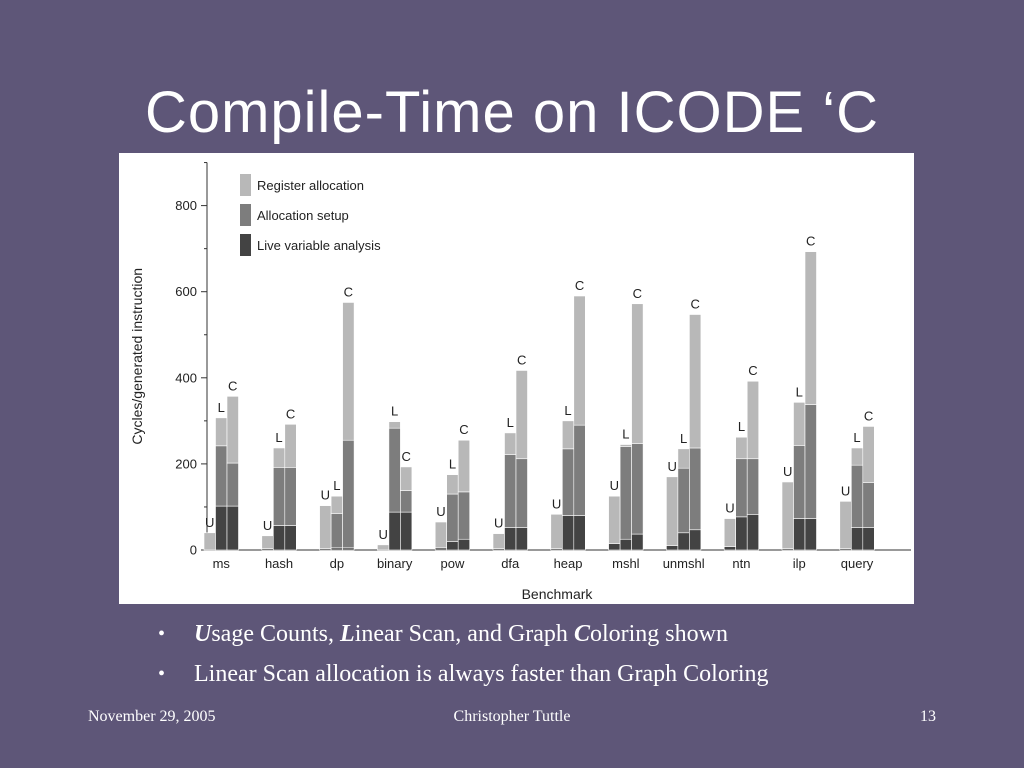  What do you see at coordinates (347, 634) in the screenshot?
I see `bullet-initial: L` at bounding box center [347, 634].